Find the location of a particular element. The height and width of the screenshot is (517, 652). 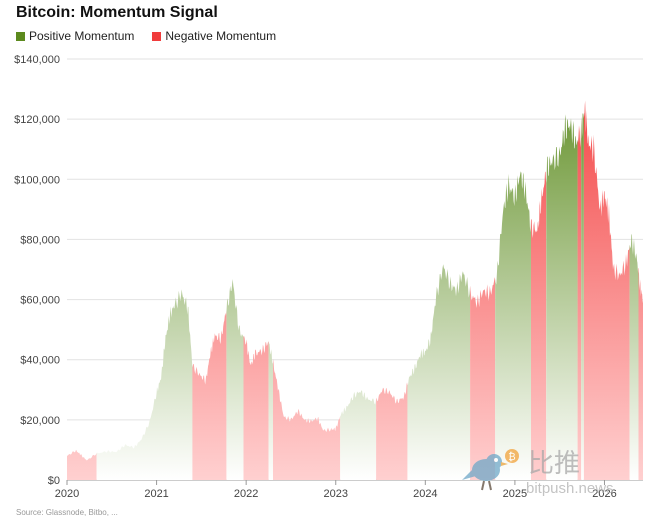

x-tick-label: 2020 is located at coordinates (67, 494).